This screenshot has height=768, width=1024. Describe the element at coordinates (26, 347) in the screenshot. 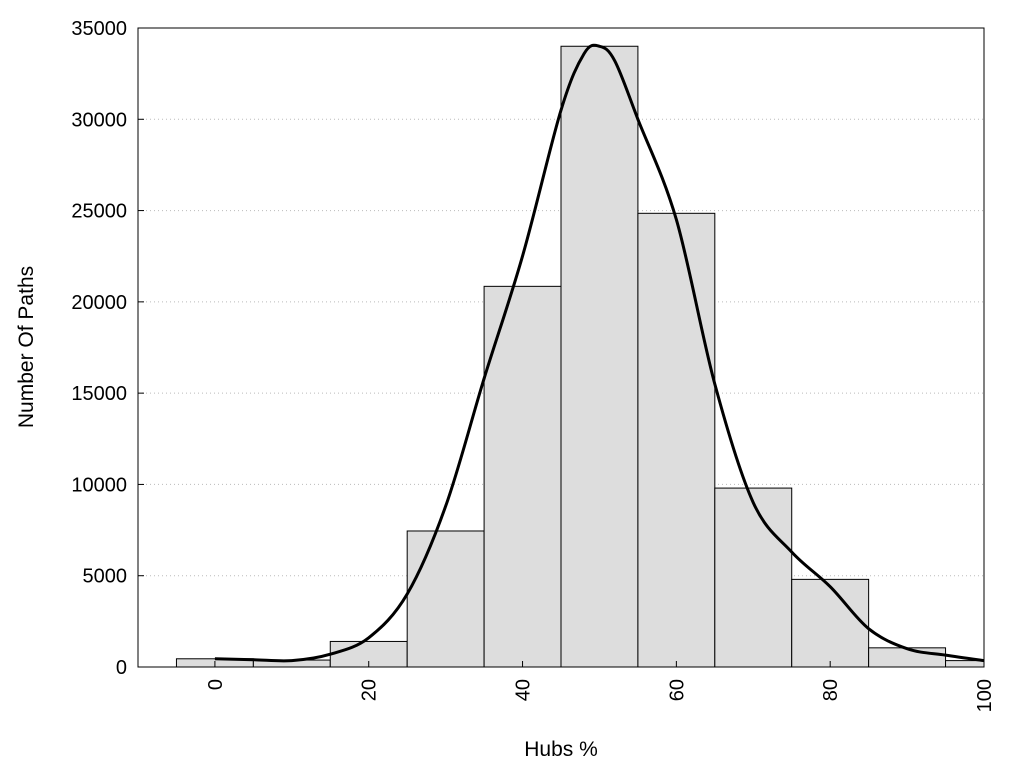

I see `y-axis-label: Number Of Paths` at that location.